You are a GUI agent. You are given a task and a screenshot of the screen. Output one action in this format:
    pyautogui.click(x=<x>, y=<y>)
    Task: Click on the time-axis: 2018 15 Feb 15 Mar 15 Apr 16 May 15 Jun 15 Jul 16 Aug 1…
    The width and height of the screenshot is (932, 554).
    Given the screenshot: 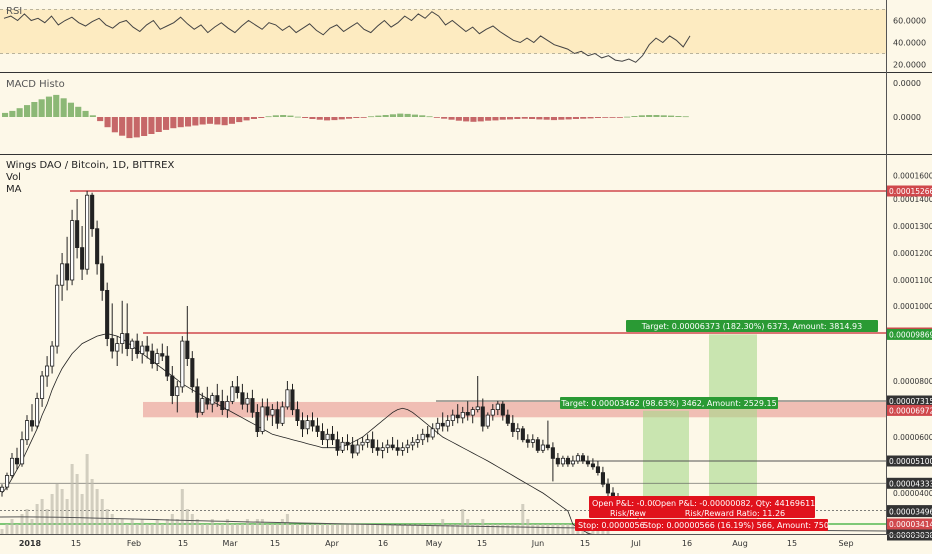 What is the action you would take?
    pyautogui.click(x=436, y=543)
    